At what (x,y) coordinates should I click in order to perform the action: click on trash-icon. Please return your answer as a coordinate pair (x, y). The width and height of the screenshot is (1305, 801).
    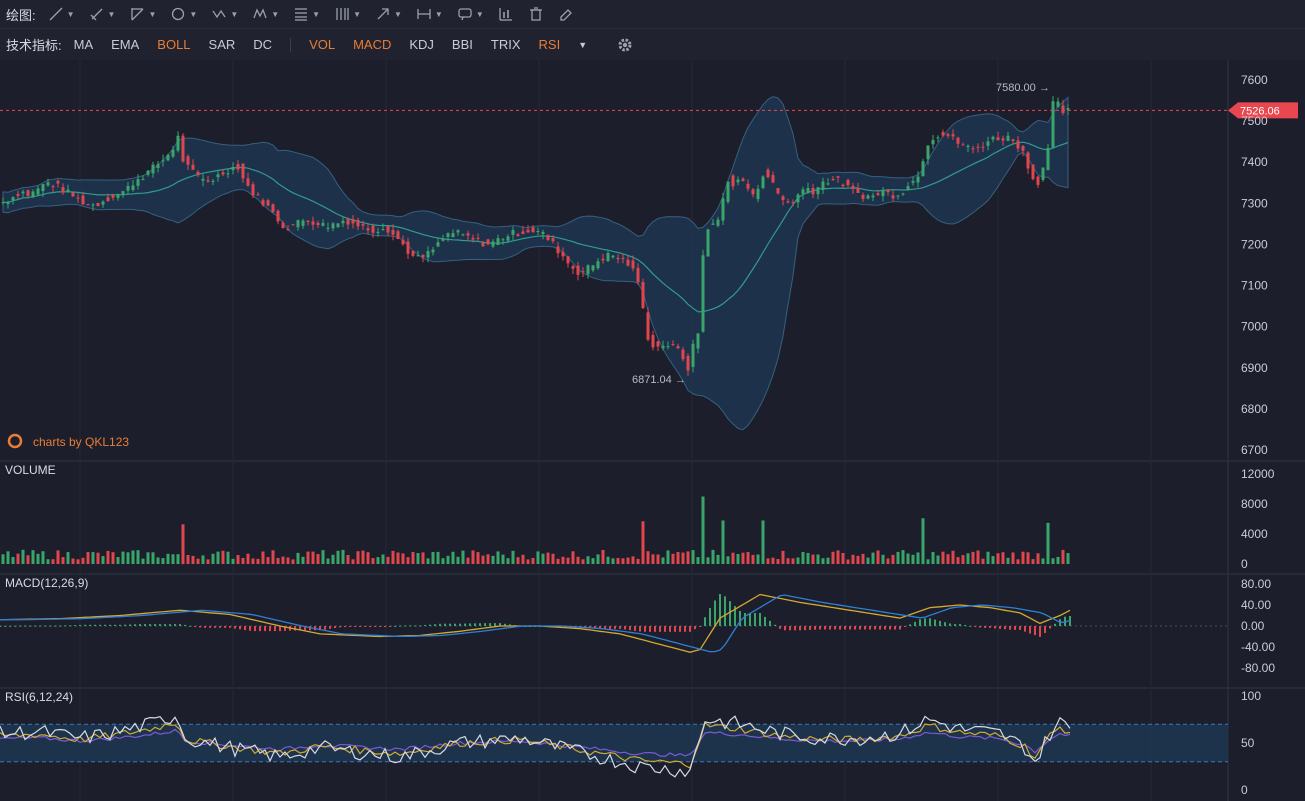
    Looking at the image, I should click on (535, 14).